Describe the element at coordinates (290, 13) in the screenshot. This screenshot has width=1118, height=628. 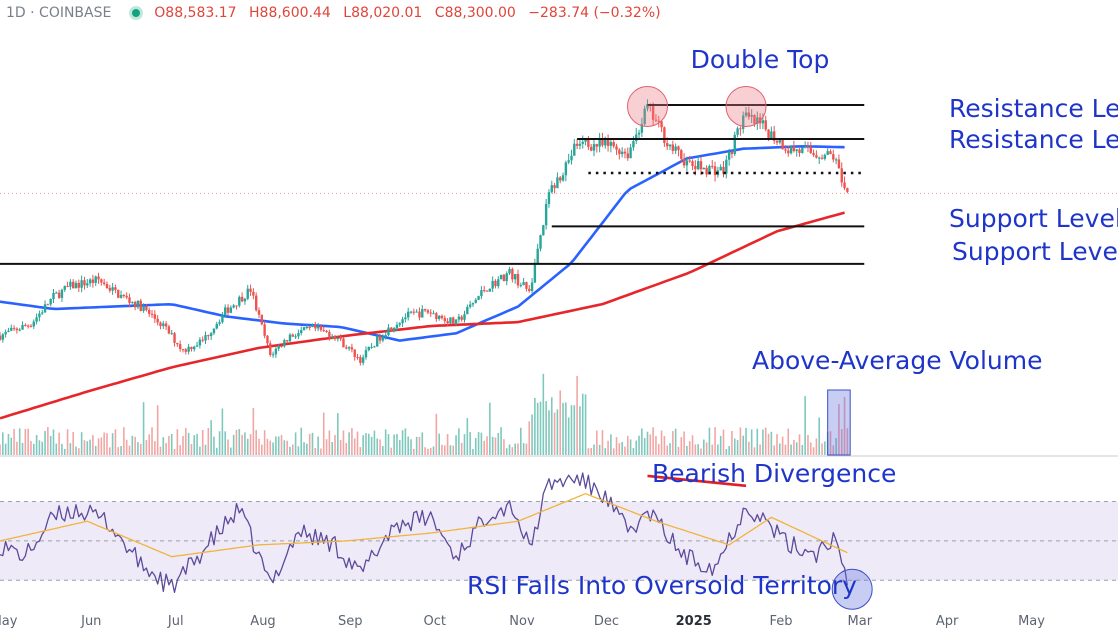
I see `ohlc-high: H88,600.44` at that location.